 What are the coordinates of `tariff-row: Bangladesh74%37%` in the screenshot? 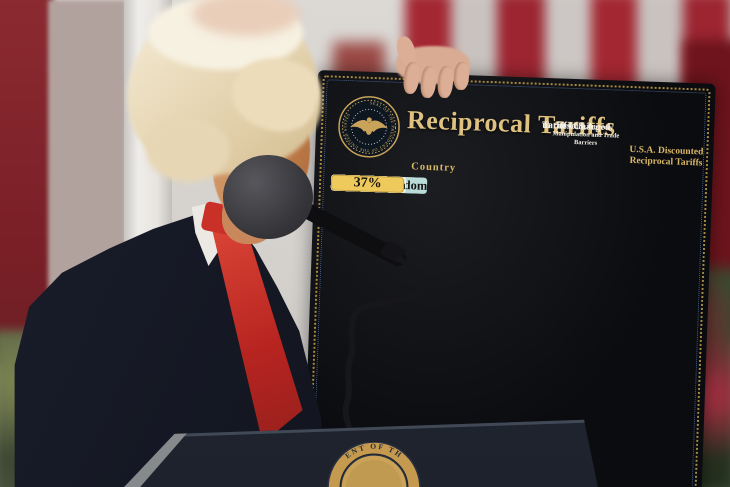 It's located at (359, 184).